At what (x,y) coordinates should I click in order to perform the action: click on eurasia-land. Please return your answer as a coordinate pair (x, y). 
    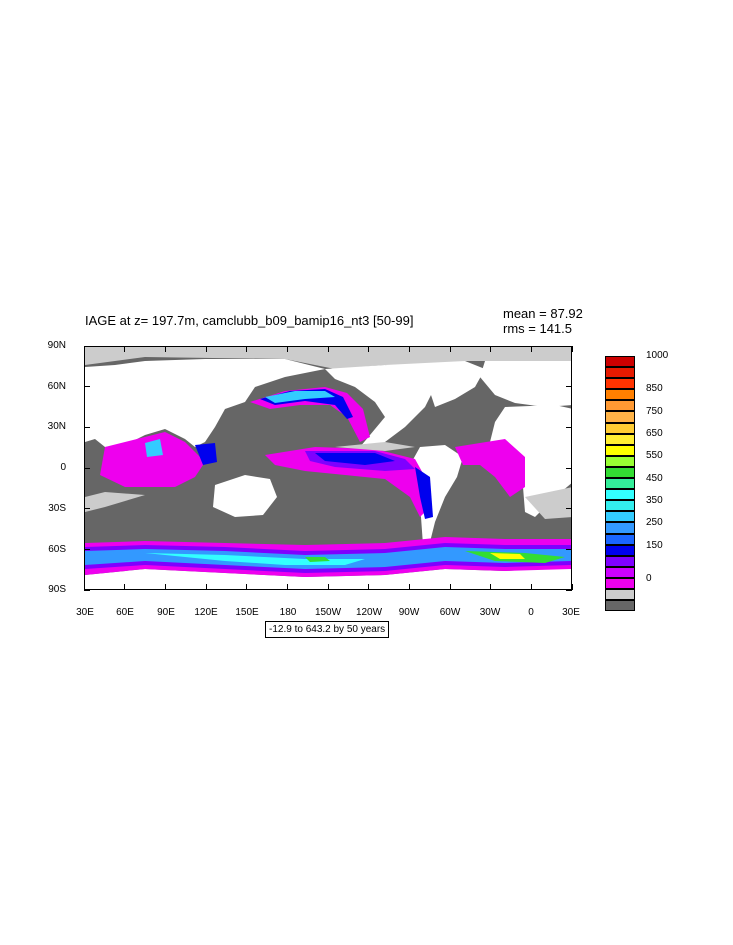
    Looking at the image, I should click on (205, 403).